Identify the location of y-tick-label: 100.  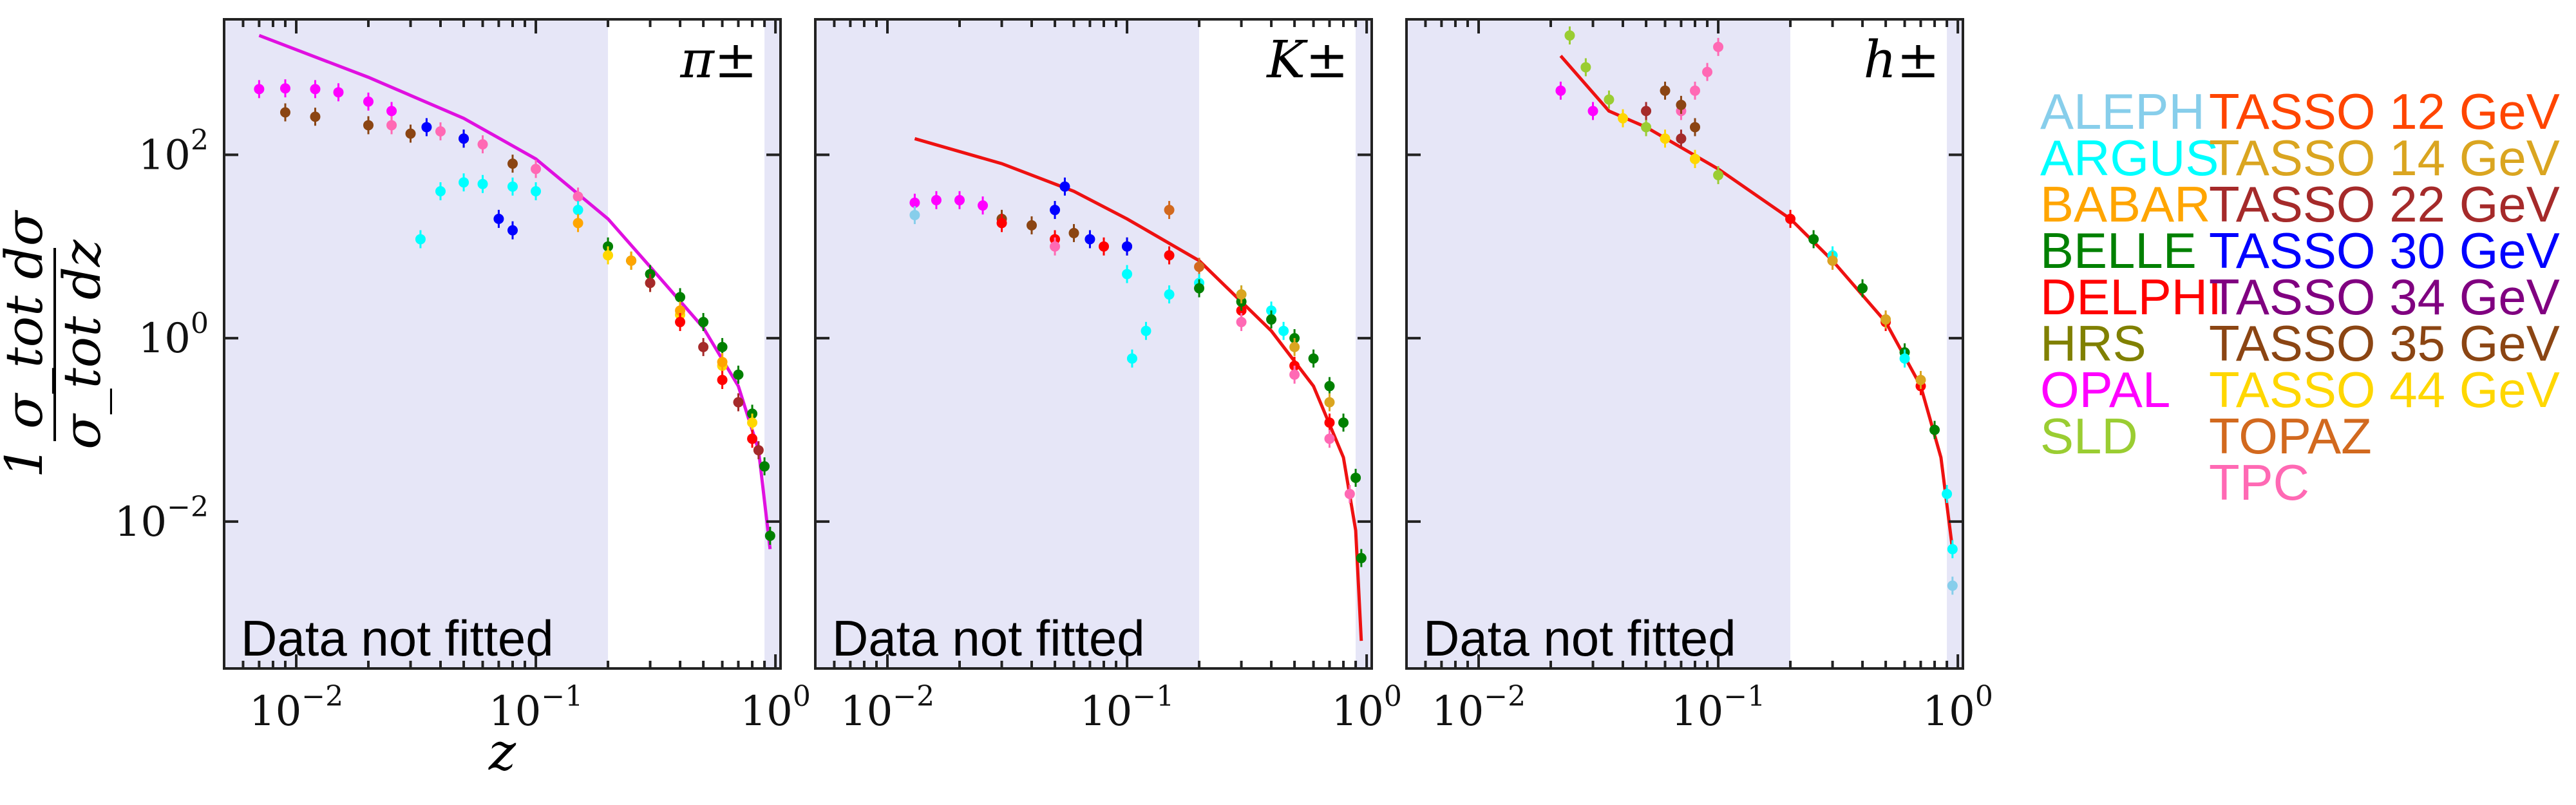
(174, 335).